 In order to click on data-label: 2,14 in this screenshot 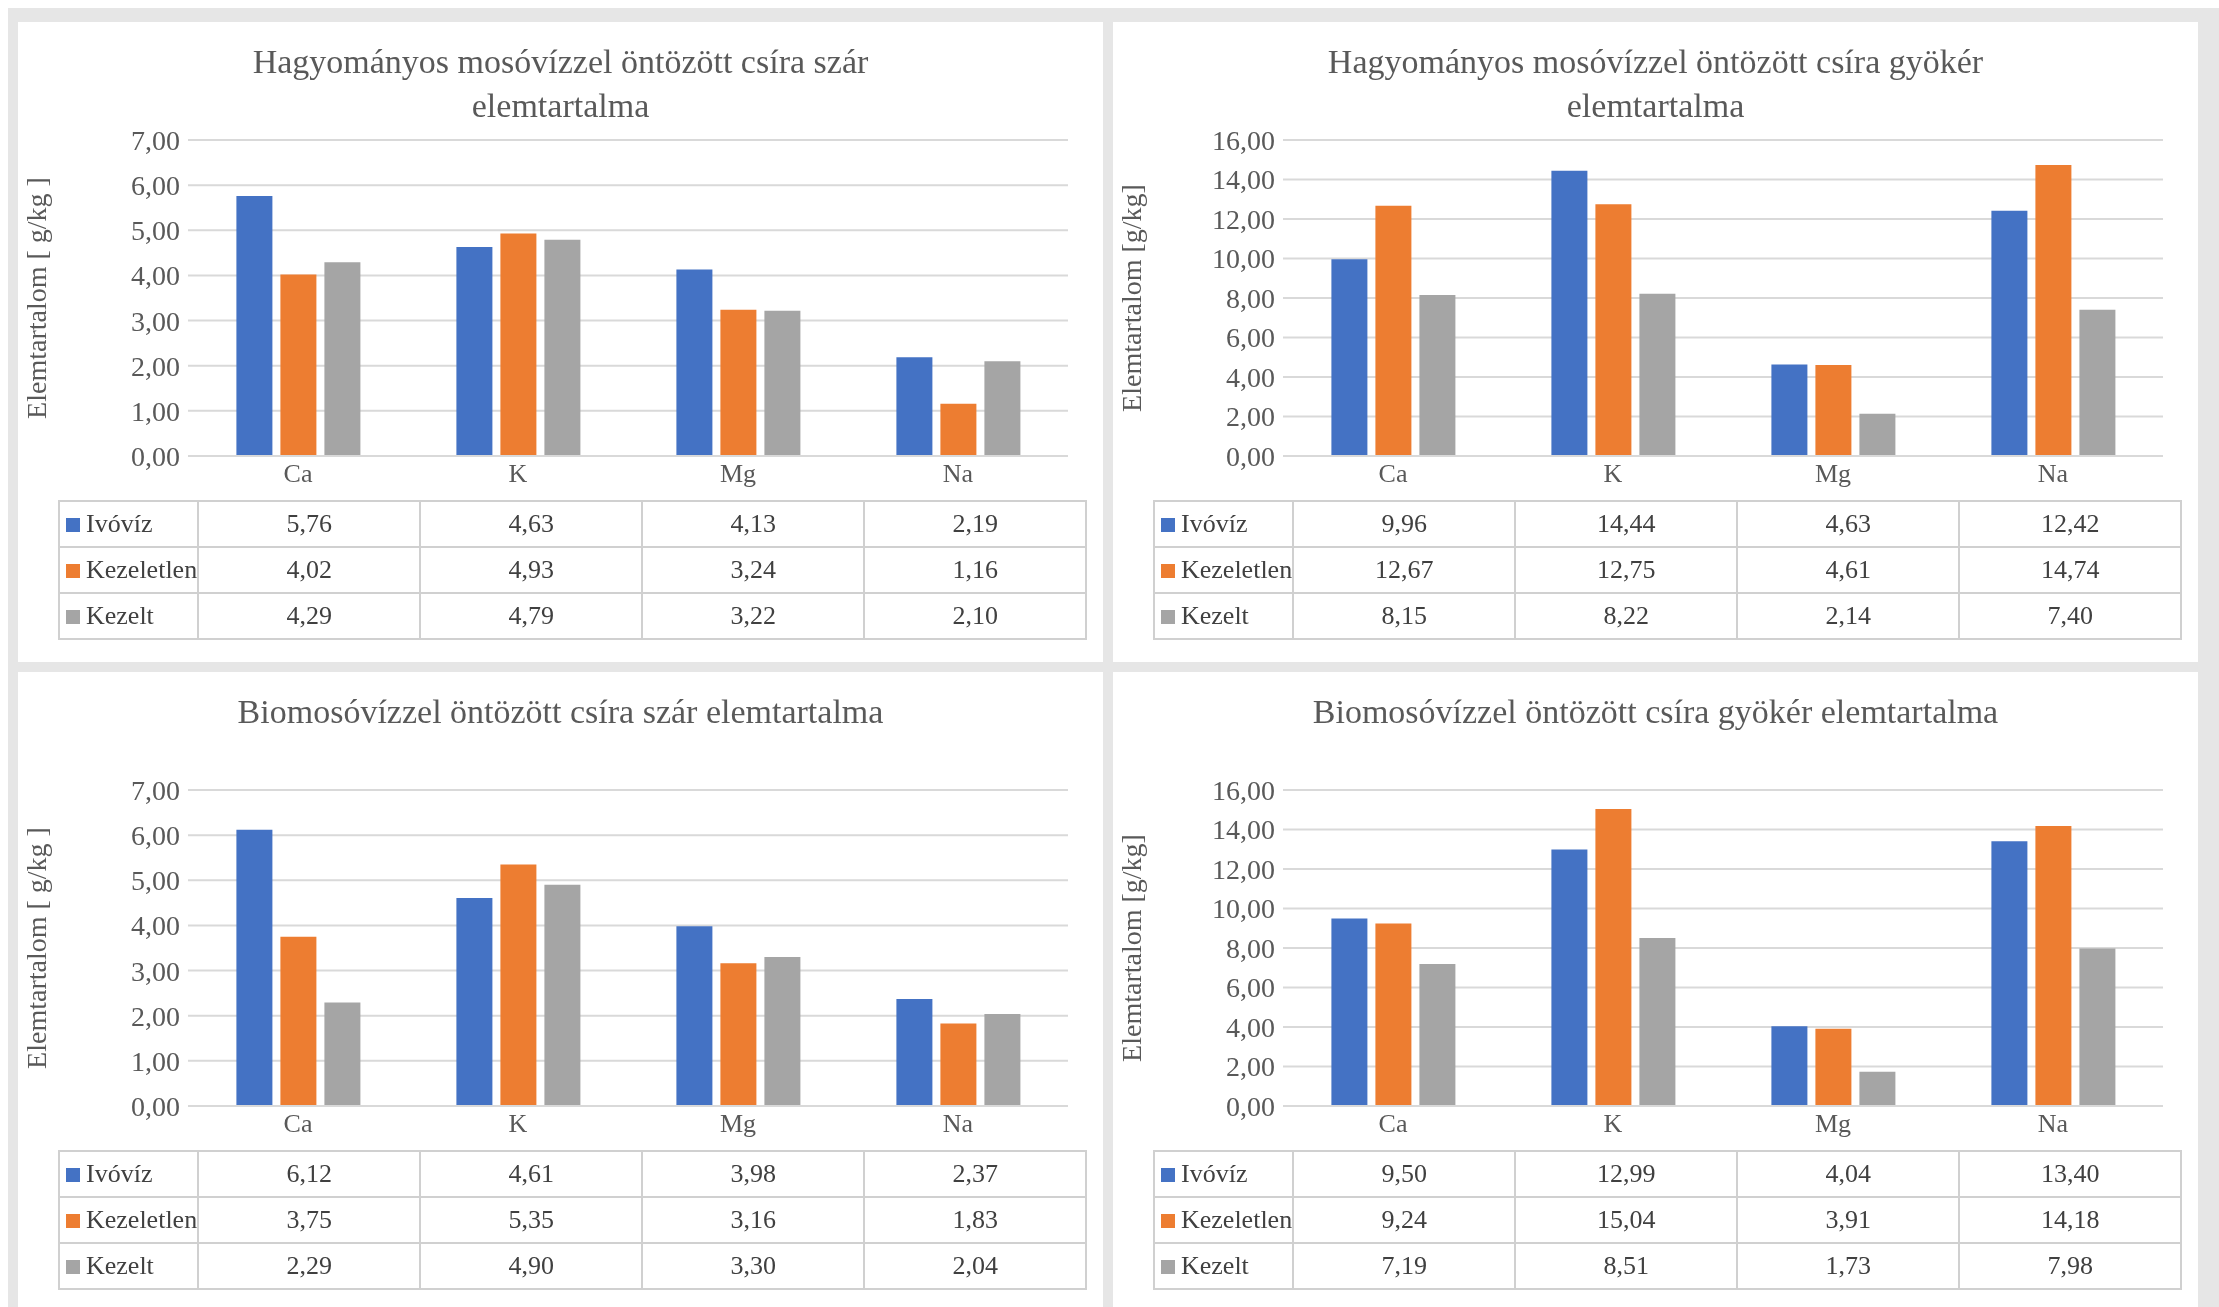, I will do `click(1848, 616)`.